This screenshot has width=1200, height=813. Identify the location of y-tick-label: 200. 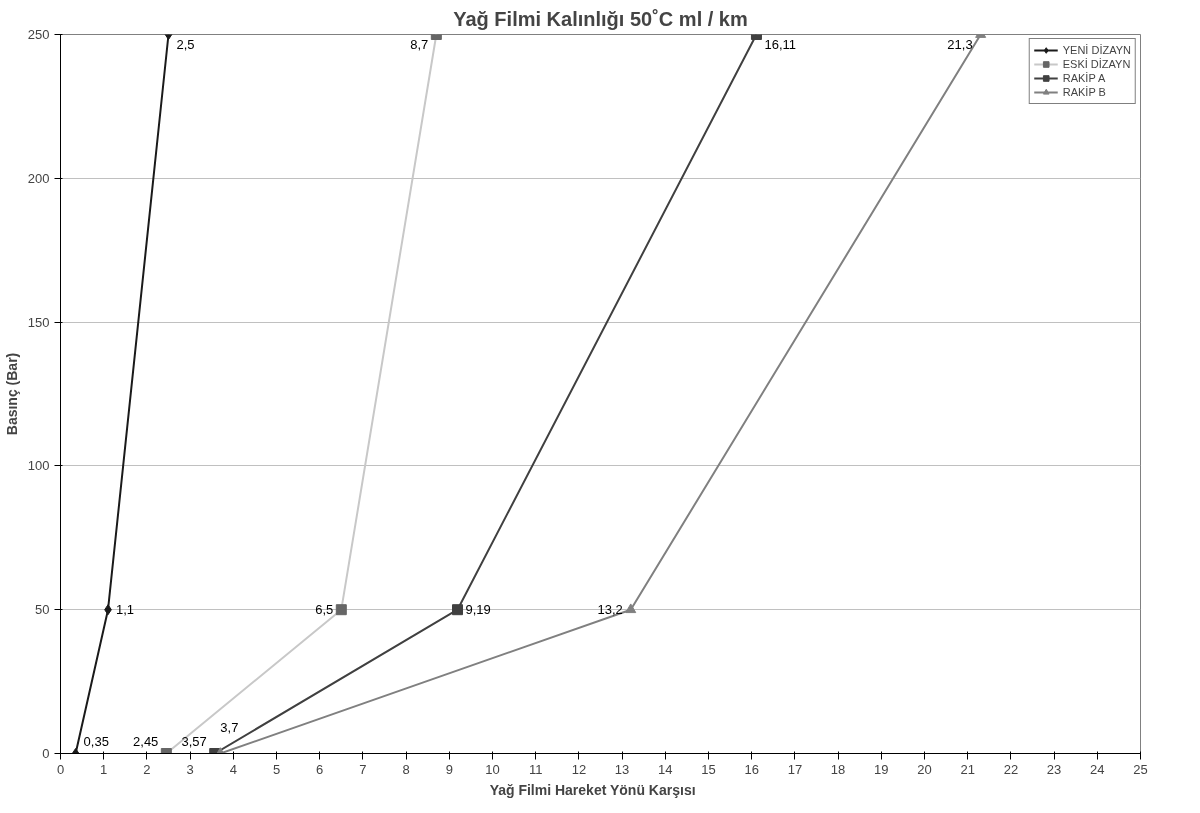
(38, 178).